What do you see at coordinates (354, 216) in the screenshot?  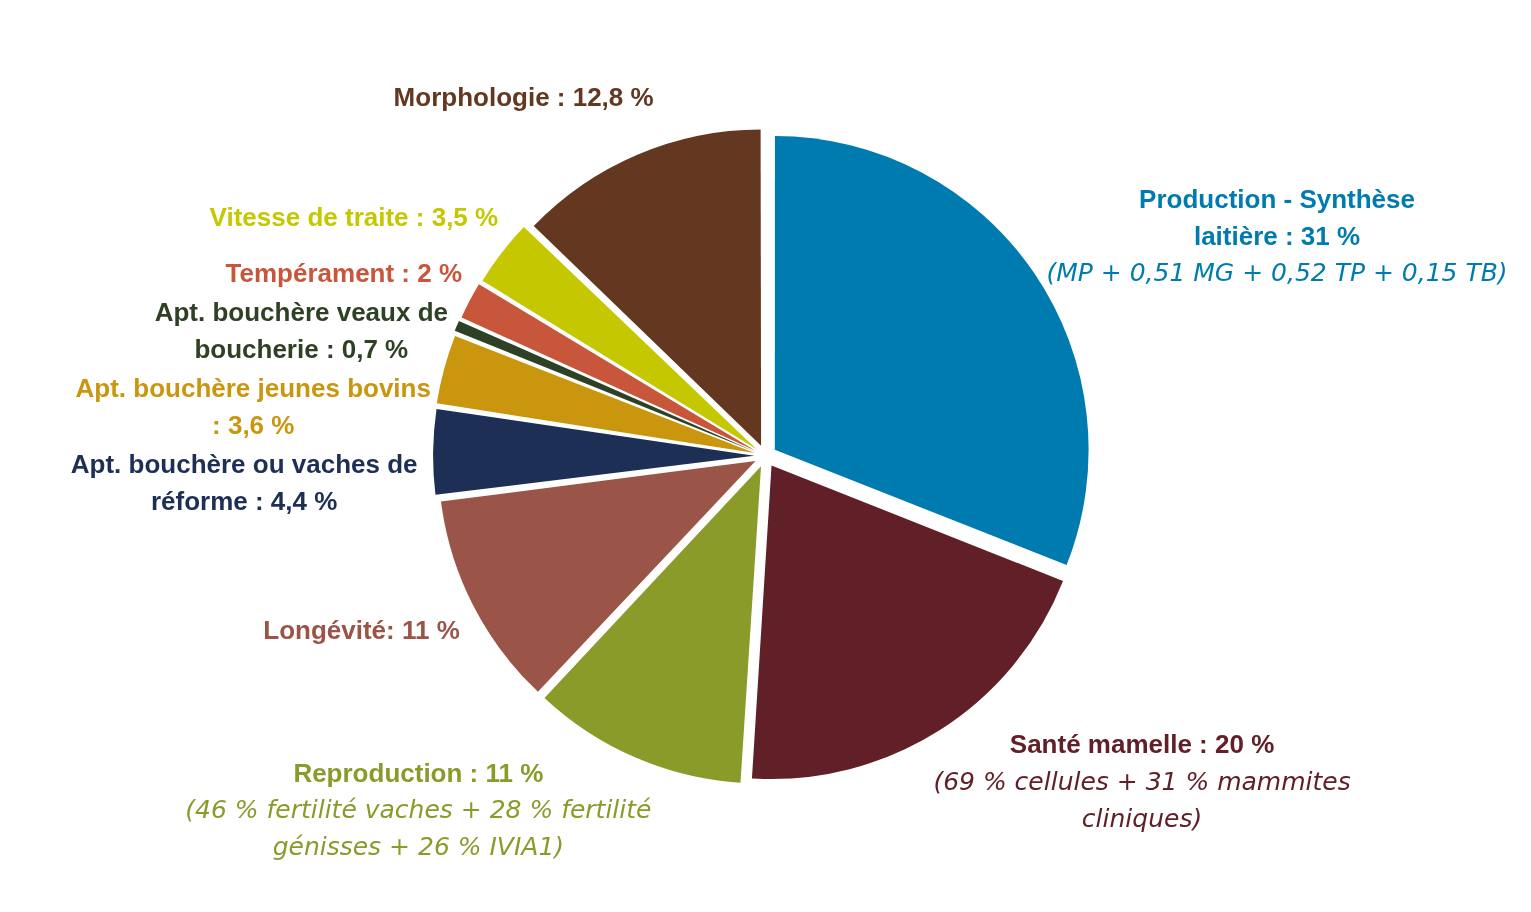 I see `slice-label: Vitesse de traite : 3,5 %` at bounding box center [354, 216].